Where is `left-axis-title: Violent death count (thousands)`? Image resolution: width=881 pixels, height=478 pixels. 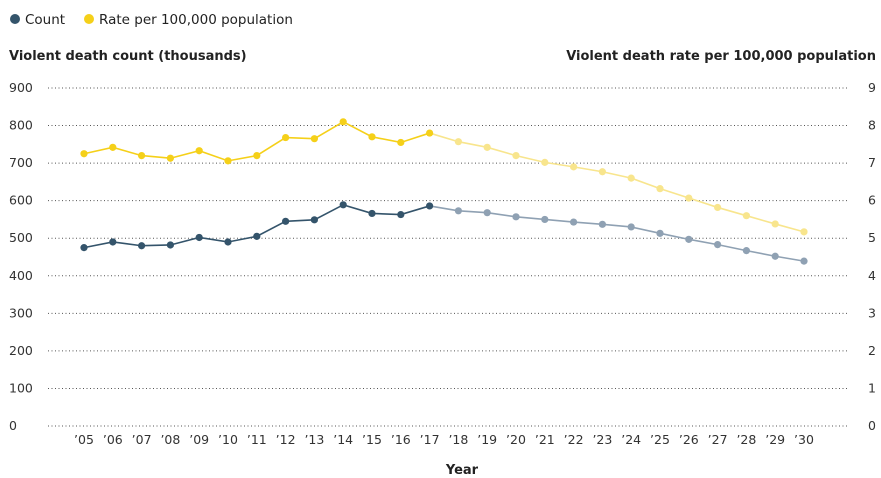 left-axis-title: Violent death count (thousands) is located at coordinates (128, 56).